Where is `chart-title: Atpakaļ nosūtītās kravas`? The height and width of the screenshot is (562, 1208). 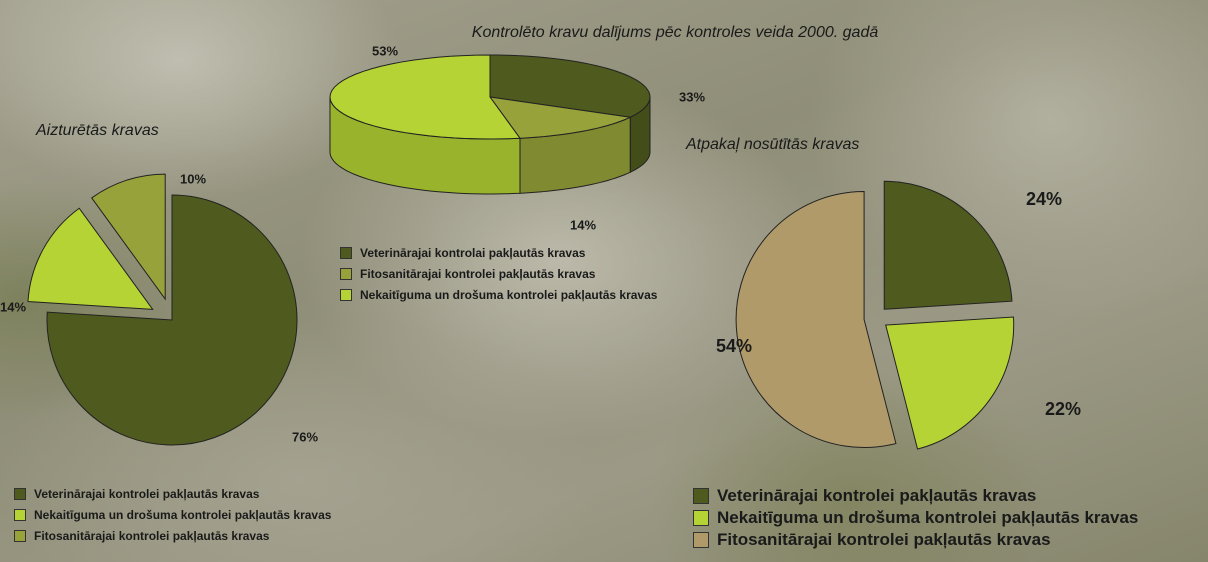 chart-title: Atpakaļ nosūtītās kravas is located at coordinates (772, 144).